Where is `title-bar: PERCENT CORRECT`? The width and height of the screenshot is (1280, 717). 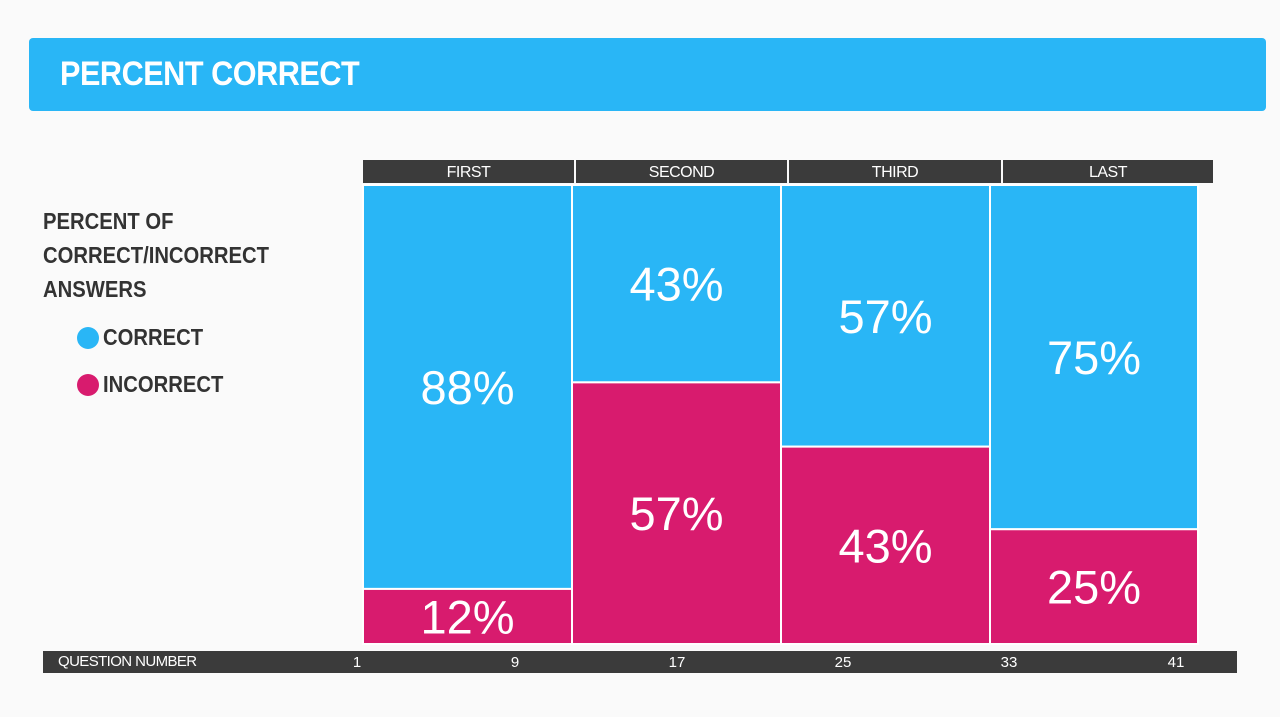 title-bar: PERCENT CORRECT is located at coordinates (647, 74).